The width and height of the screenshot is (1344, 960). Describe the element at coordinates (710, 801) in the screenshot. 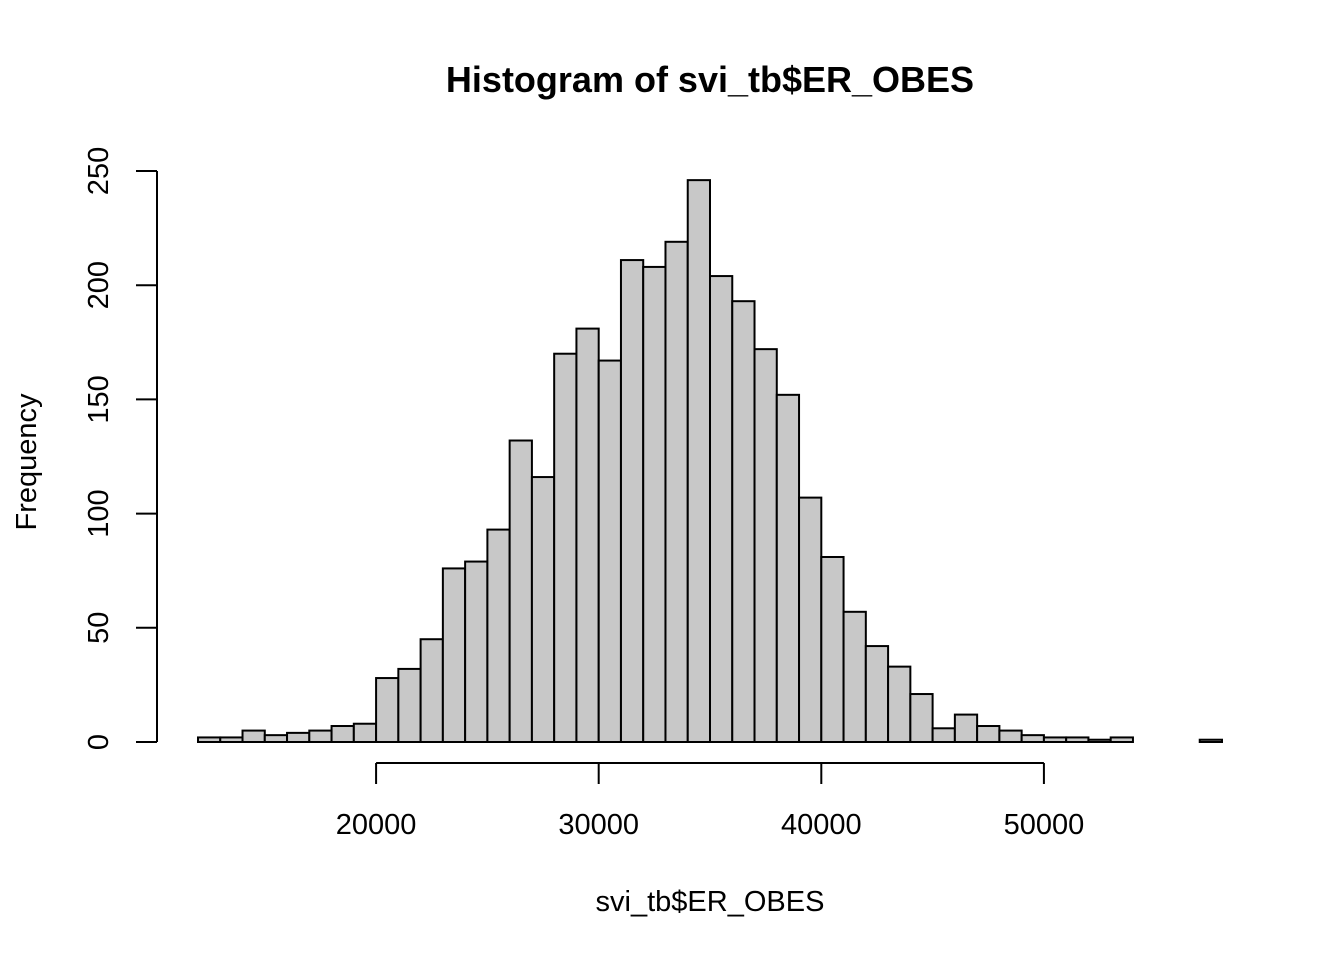

I see `x-axis: 20000 30000 40000 50000` at that location.